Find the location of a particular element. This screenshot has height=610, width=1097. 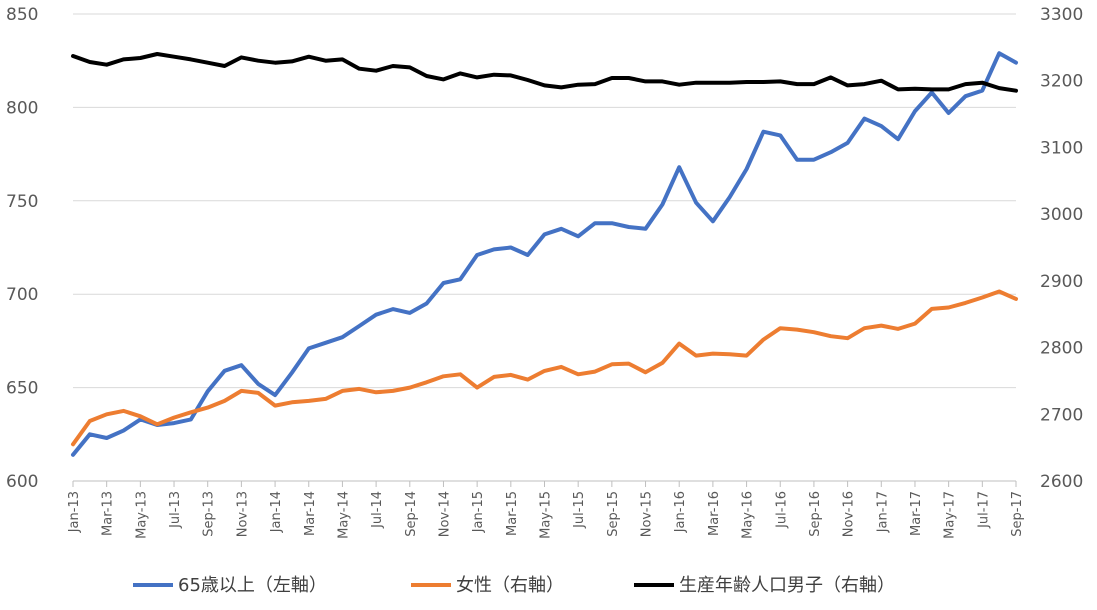

x-tick-label: Nov-13 is located at coordinates (242, 514).